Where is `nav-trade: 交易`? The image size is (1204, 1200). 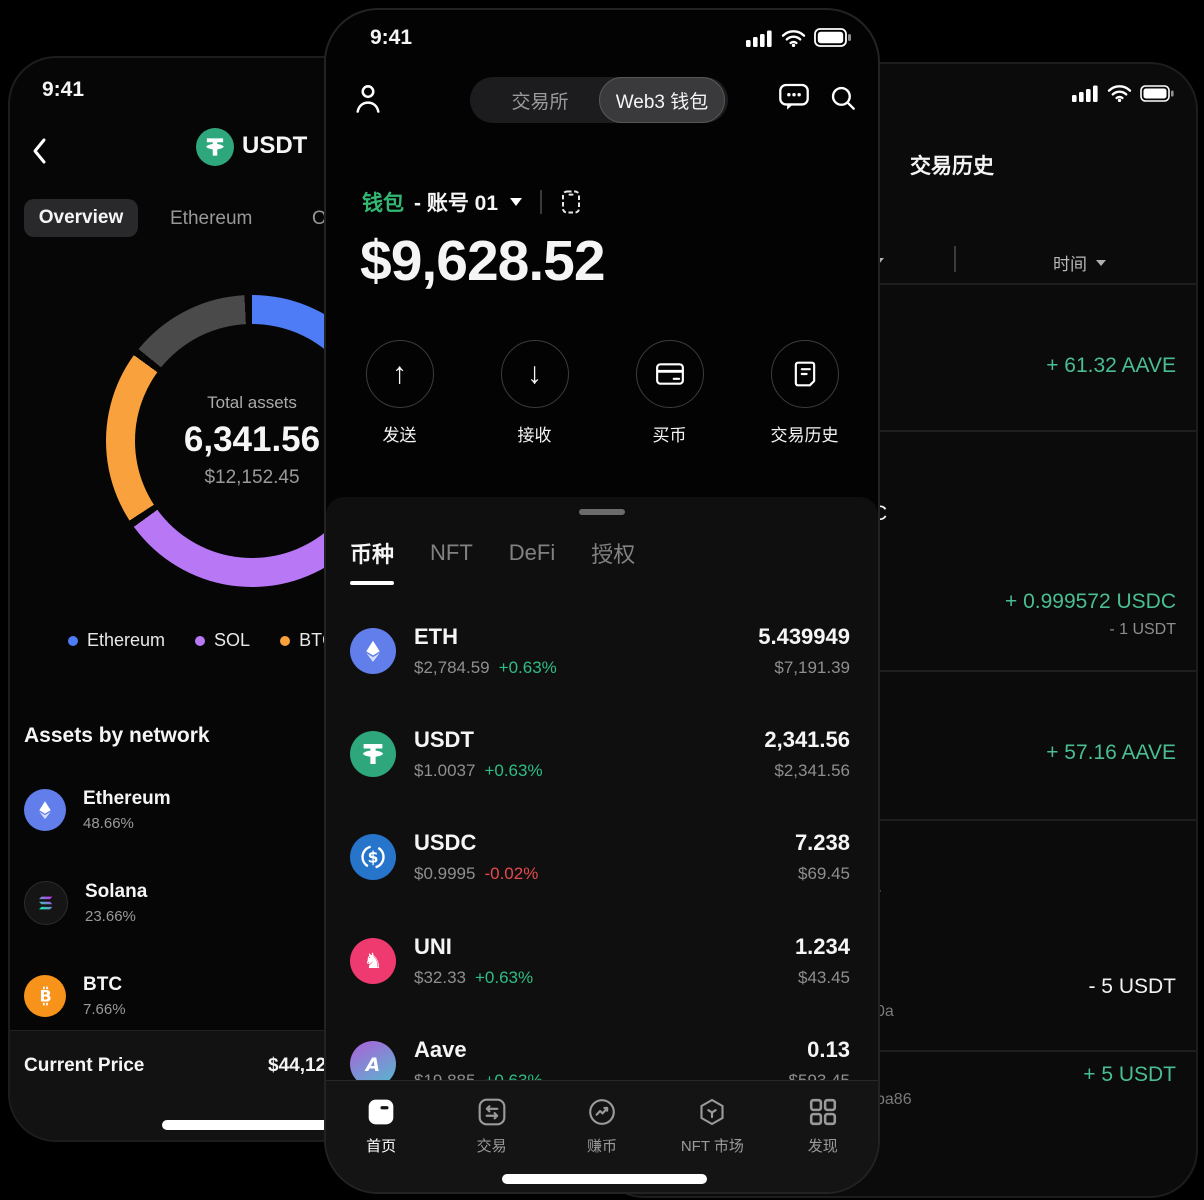 nav-trade: 交易 is located at coordinates (492, 1144).